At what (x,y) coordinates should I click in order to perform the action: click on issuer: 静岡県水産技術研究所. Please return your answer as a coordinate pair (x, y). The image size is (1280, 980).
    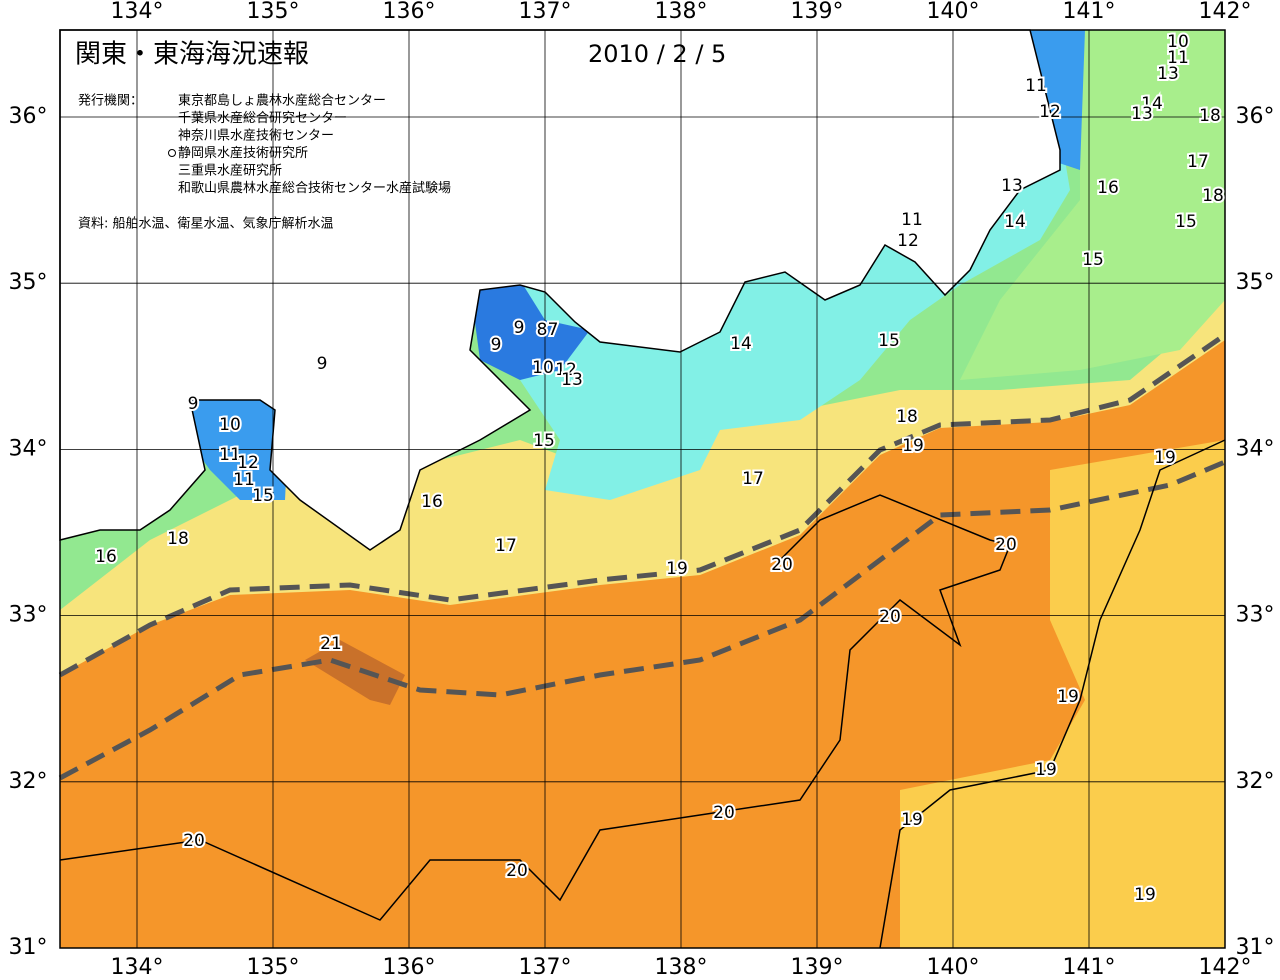
    Looking at the image, I should click on (243, 153).